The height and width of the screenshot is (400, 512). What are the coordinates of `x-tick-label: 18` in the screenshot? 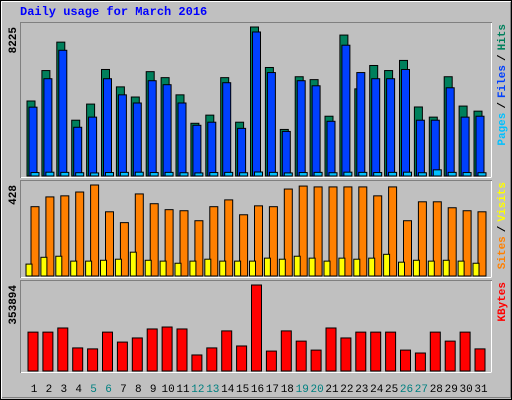 It's located at (287, 390).